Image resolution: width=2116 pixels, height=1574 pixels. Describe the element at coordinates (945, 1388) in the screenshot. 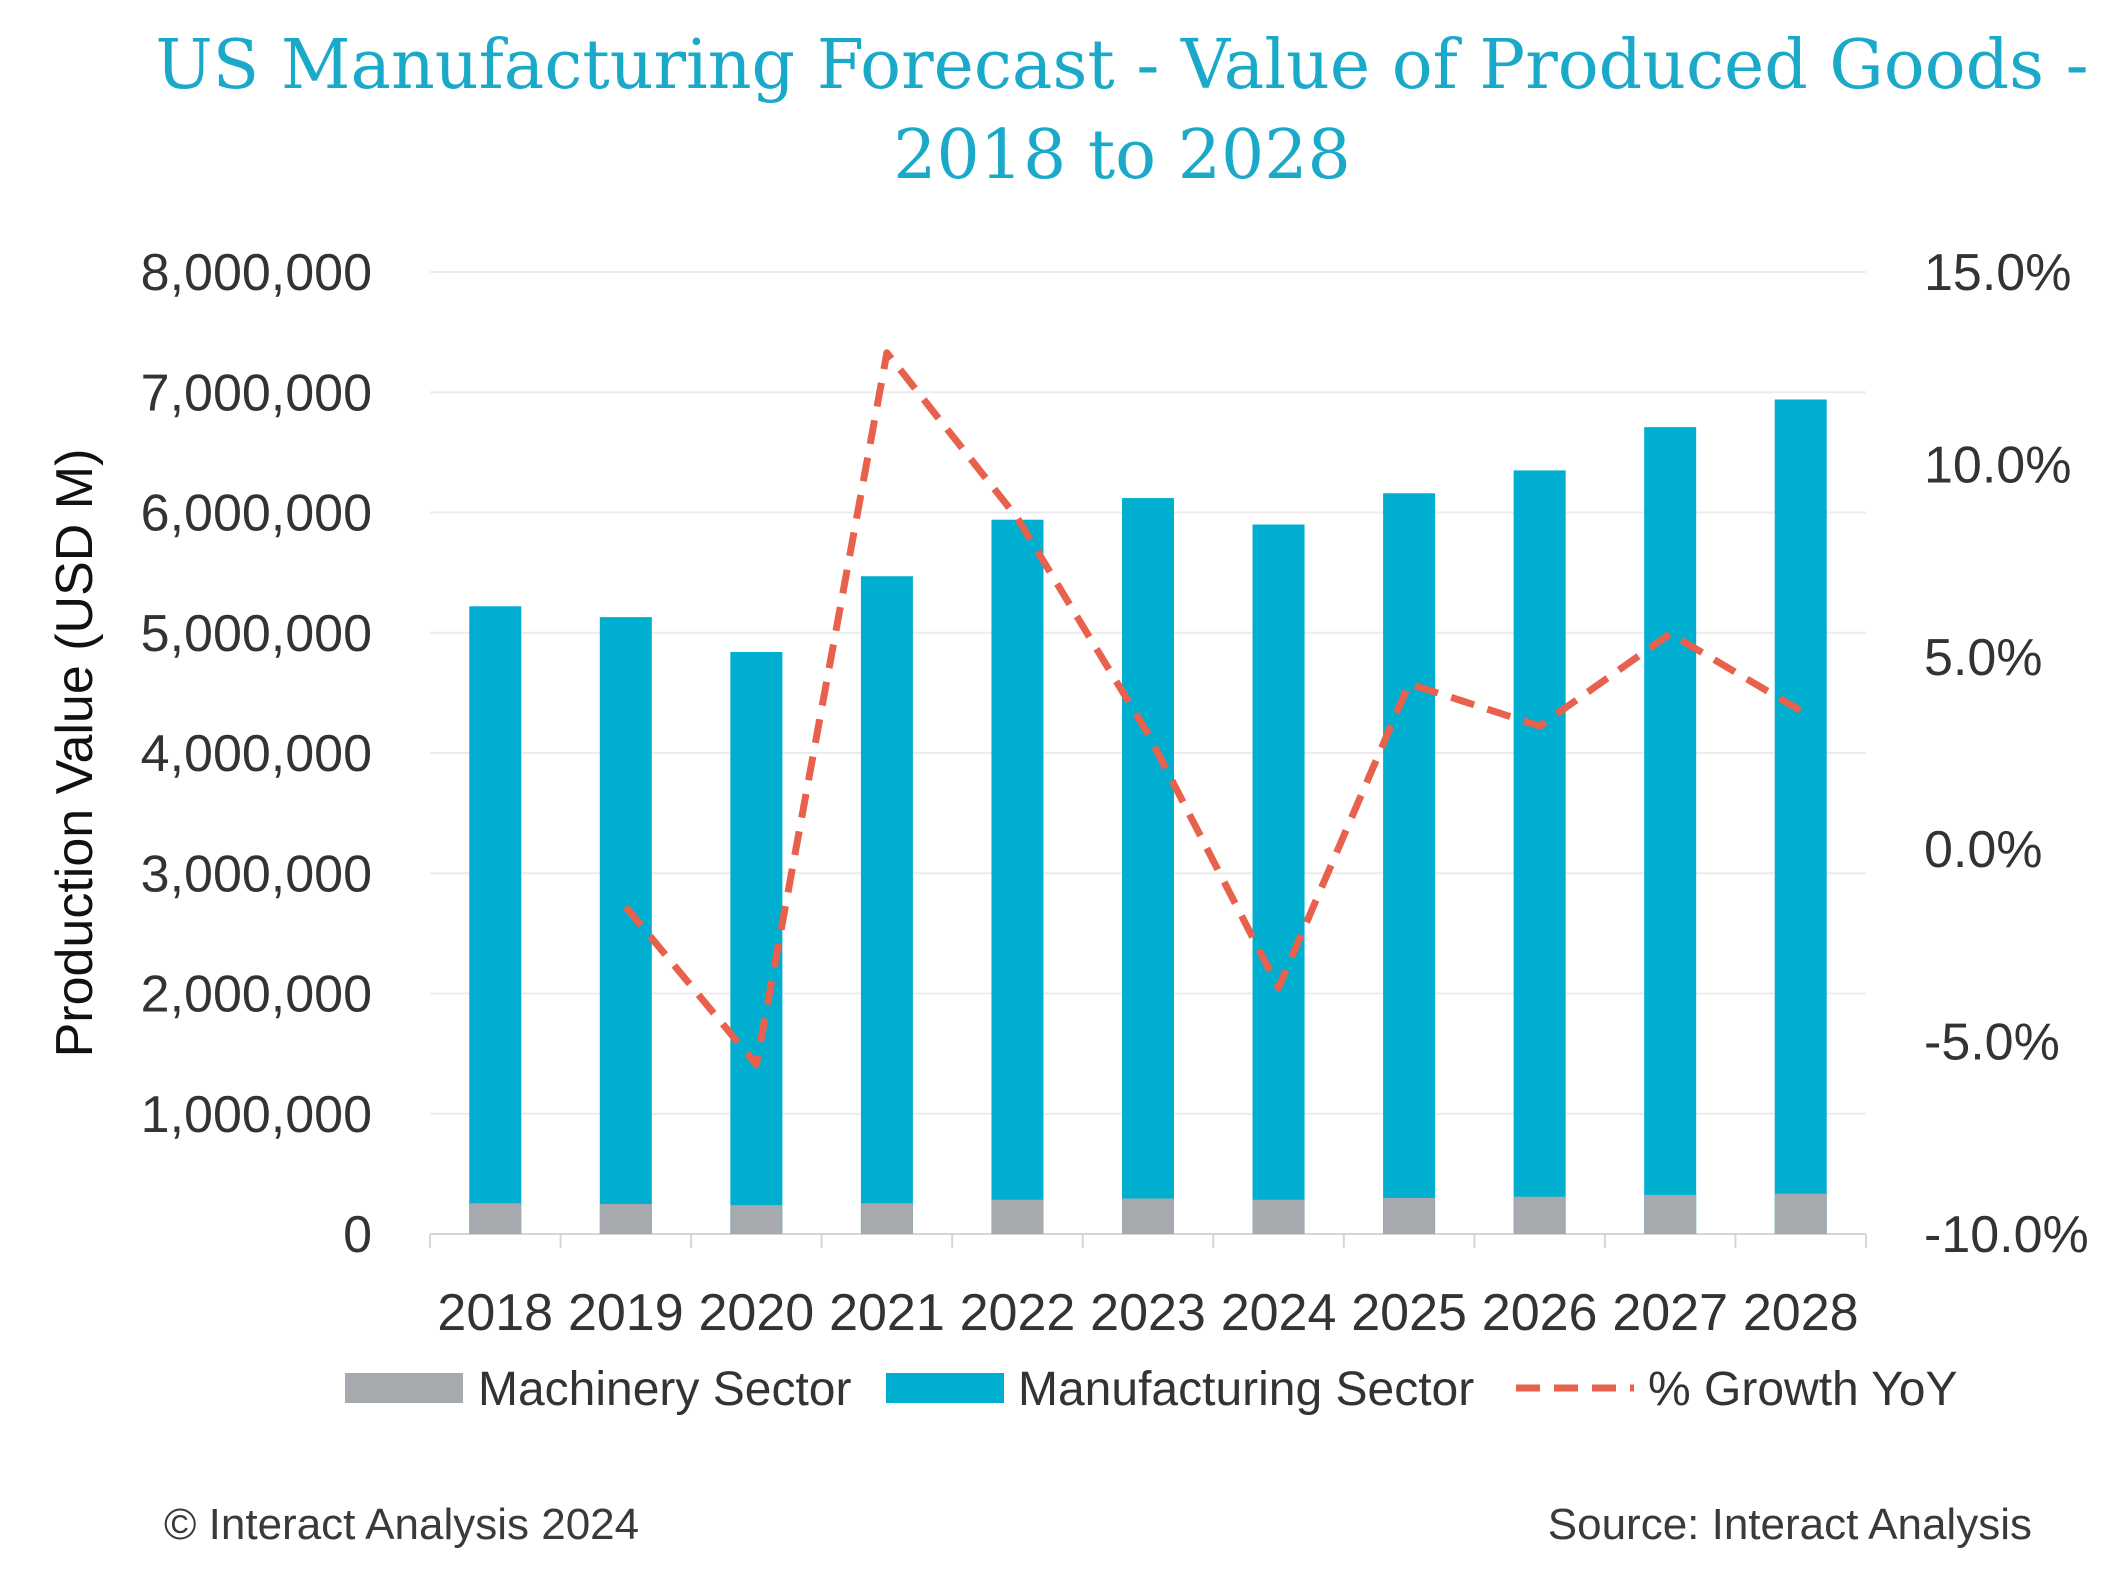

I see `legend-swatch-manufacturing` at that location.